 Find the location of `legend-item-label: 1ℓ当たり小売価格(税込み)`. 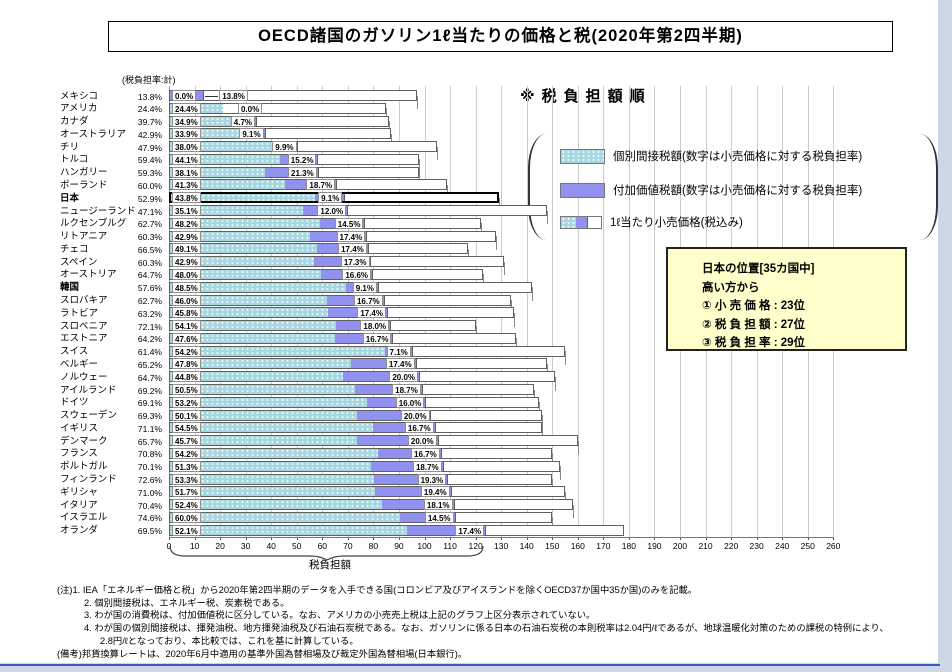

legend-item-label: 1ℓ当たり小売価格(税込み) is located at coordinates (676, 223).